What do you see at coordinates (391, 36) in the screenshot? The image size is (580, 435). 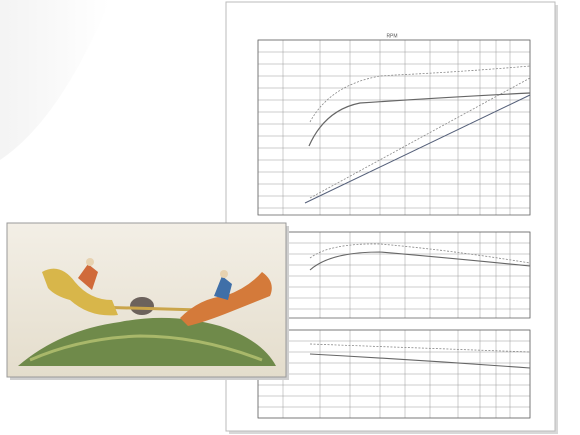 I see `top-axis-label: RPM` at bounding box center [391, 36].